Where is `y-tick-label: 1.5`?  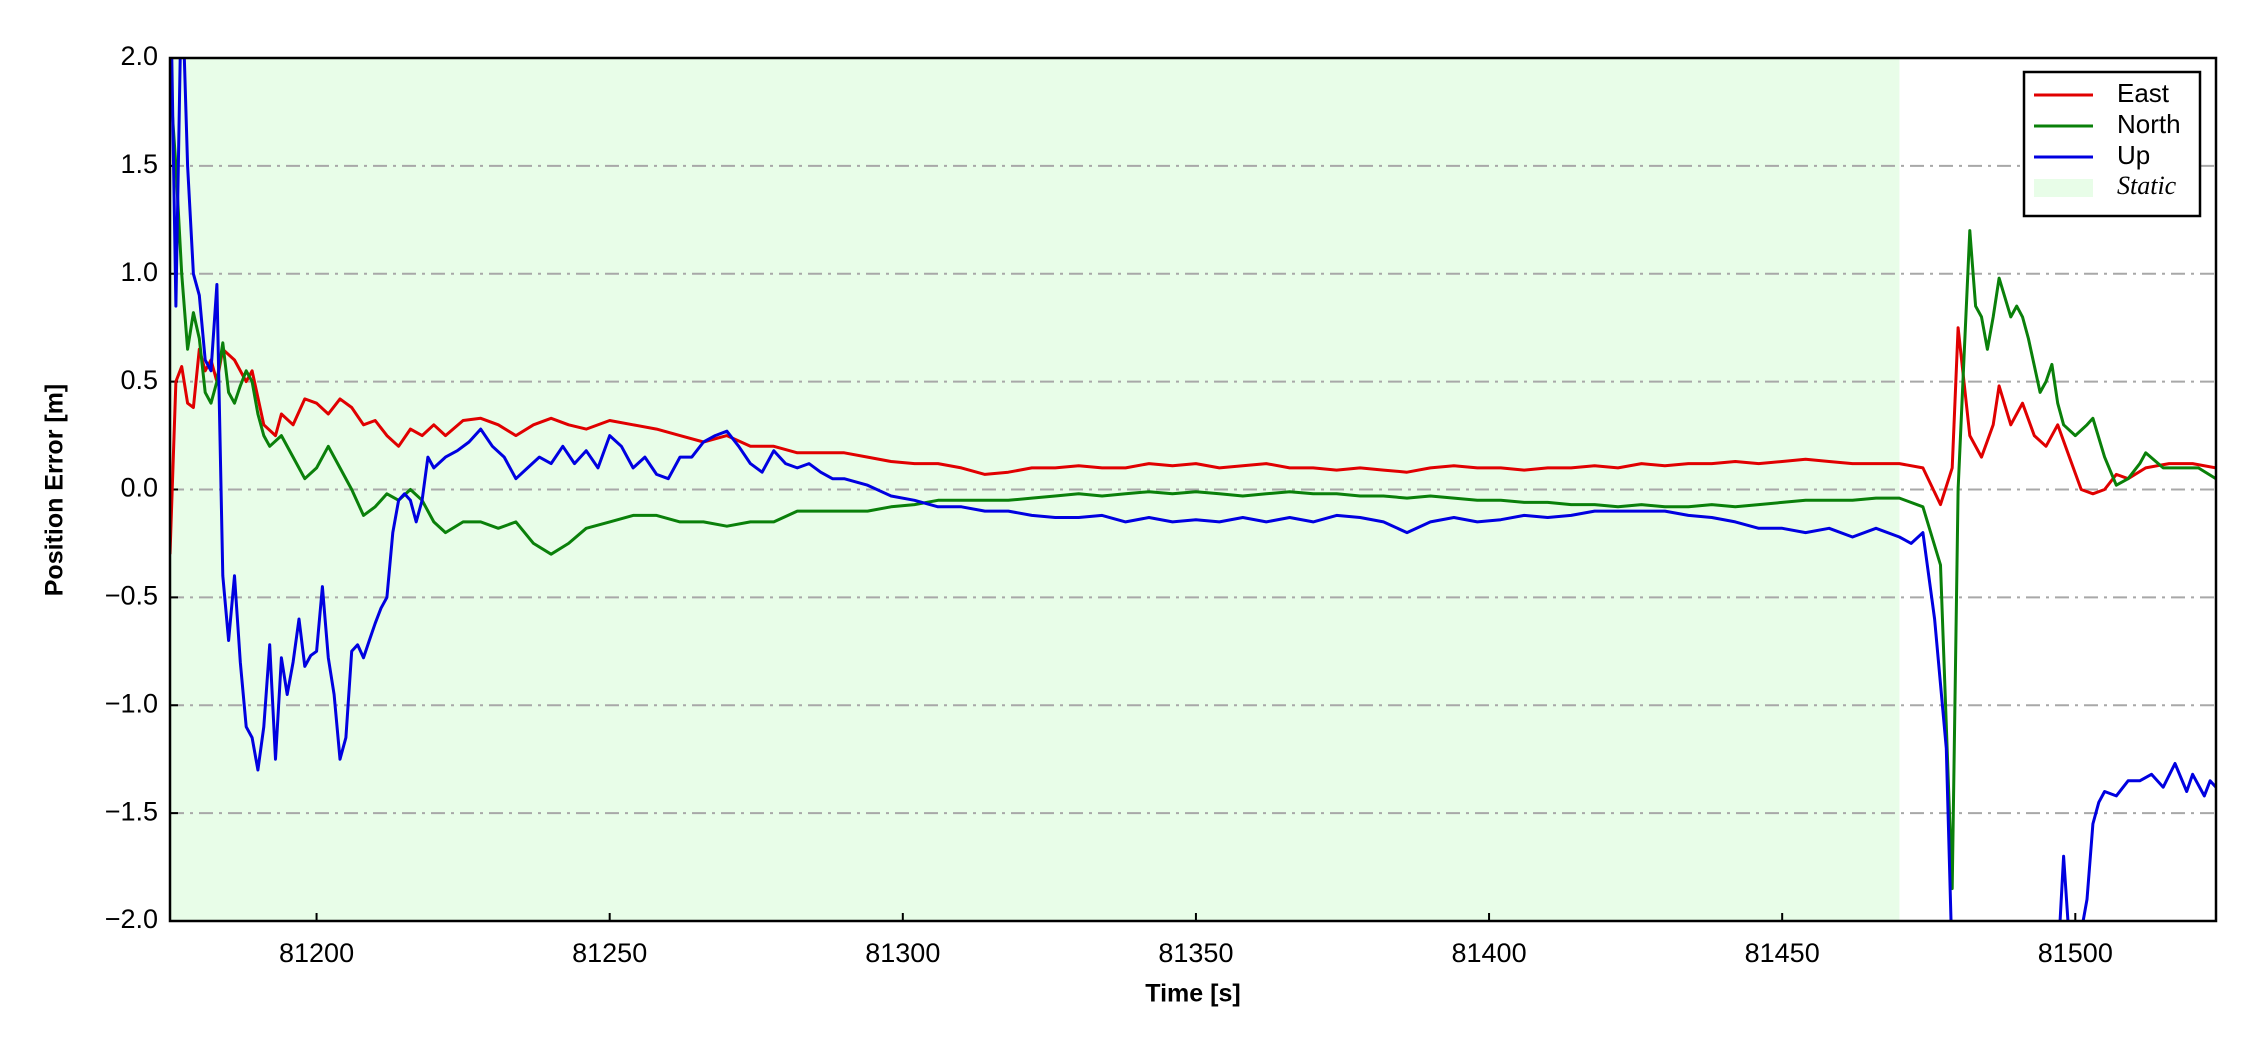
y-tick-label: 1.5 is located at coordinates (139, 164).